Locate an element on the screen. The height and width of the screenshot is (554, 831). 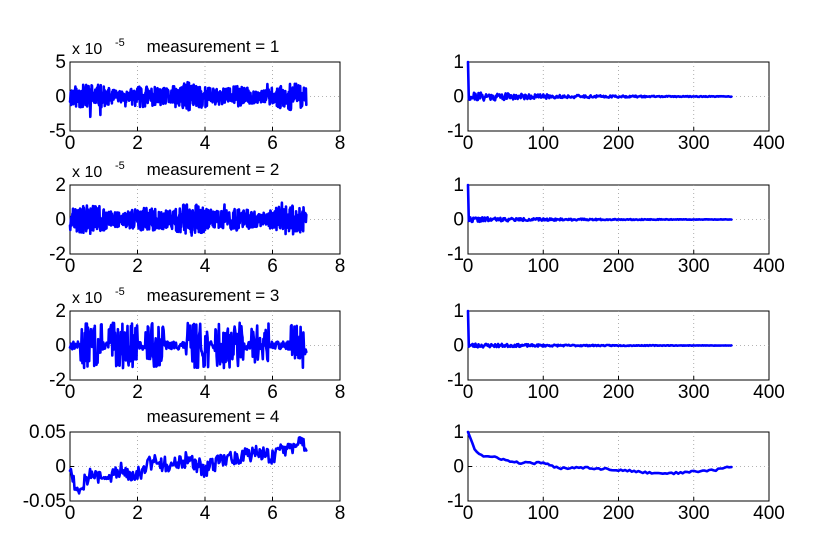
plot-frame is located at coordinates (618, 466).